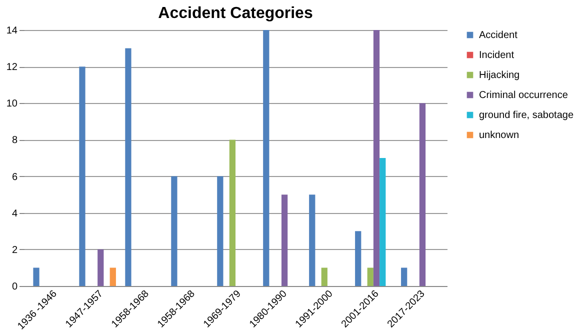 This screenshot has height=336, width=579. Describe the element at coordinates (12, 31) in the screenshot. I see `y-tick-label: 14` at that location.